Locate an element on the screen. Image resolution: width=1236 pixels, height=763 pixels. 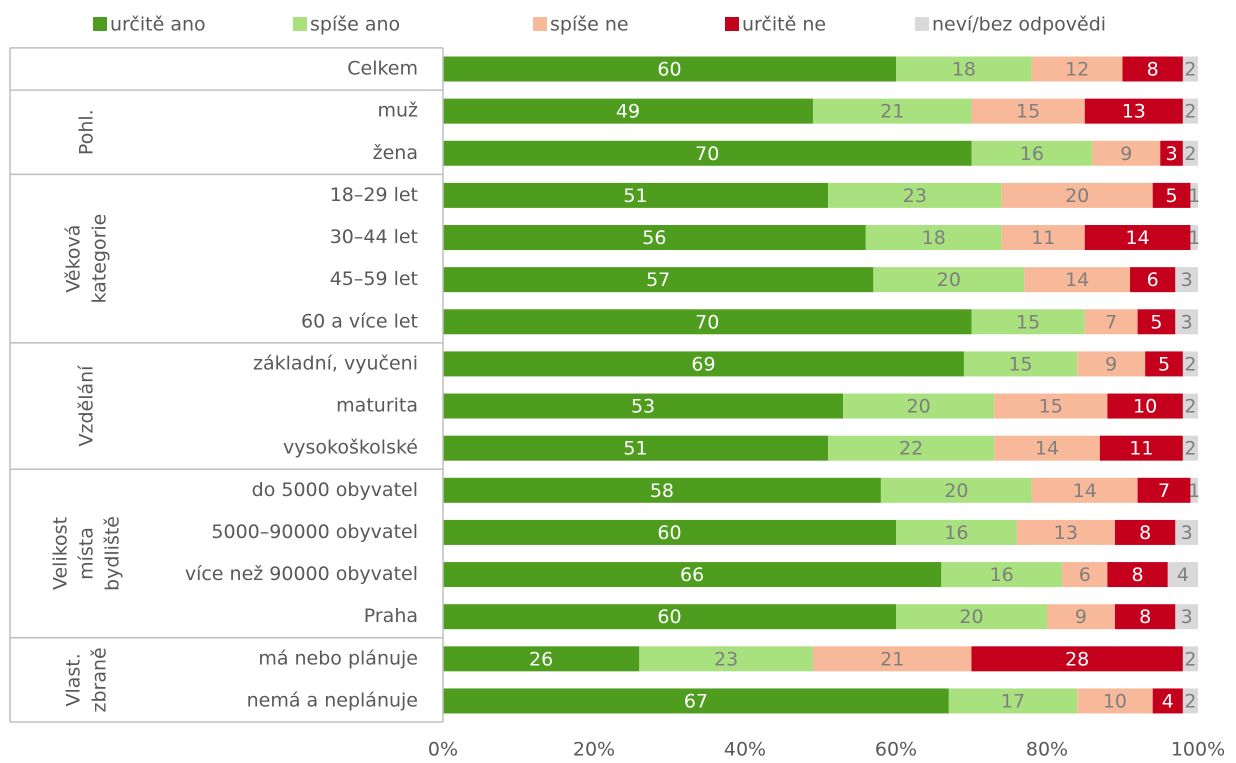
data-label: 60 is located at coordinates (669, 617).